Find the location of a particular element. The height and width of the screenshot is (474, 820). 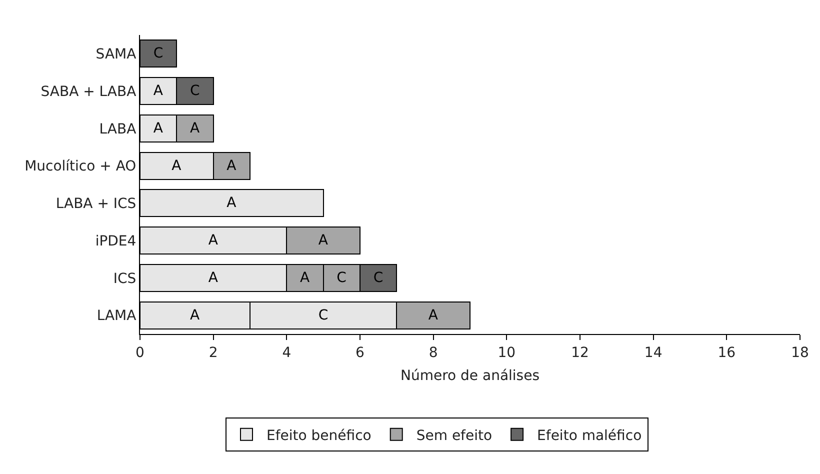

x-tick-label: 14 is located at coordinates (653, 352).